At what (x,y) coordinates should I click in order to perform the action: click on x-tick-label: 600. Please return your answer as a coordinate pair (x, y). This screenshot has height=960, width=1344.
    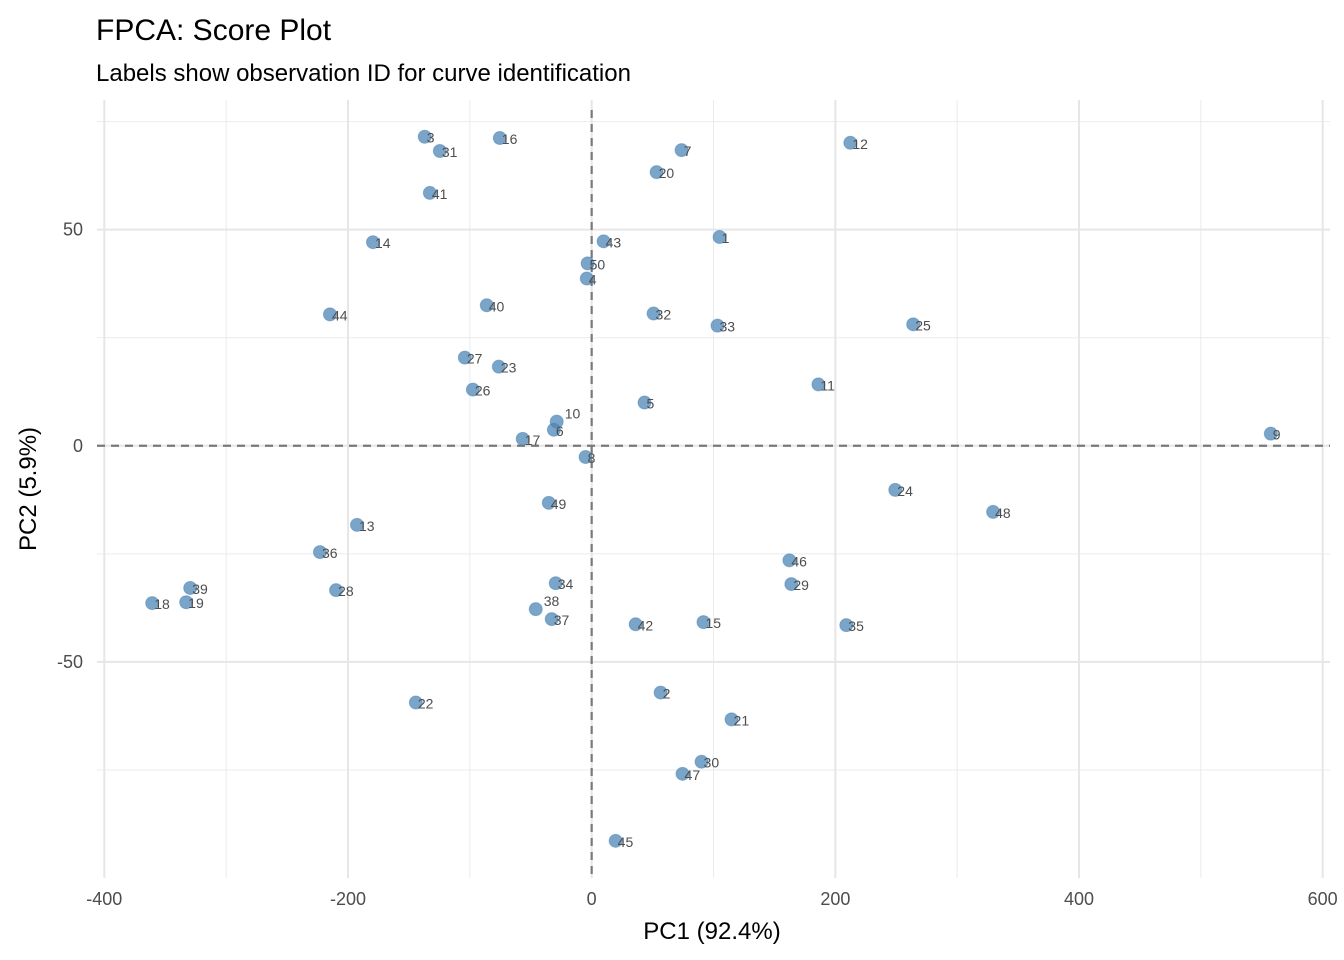
    Looking at the image, I should click on (1323, 899).